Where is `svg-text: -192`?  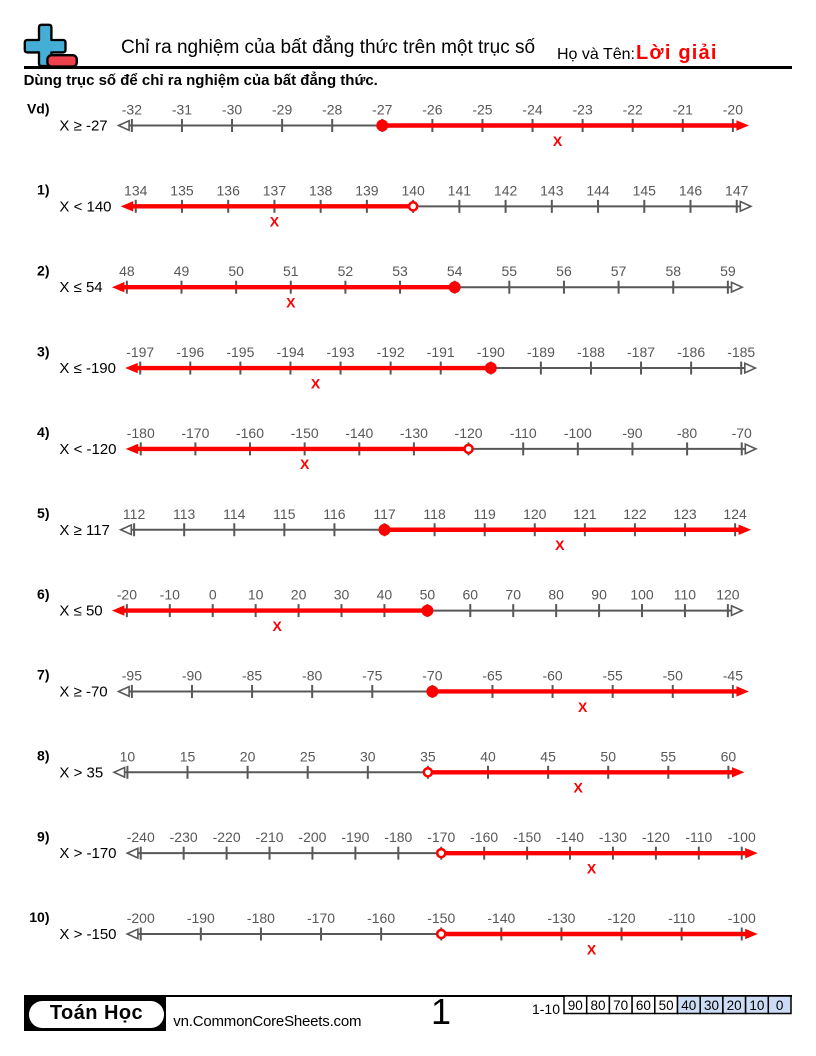
svg-text: -192 is located at coordinates (391, 352).